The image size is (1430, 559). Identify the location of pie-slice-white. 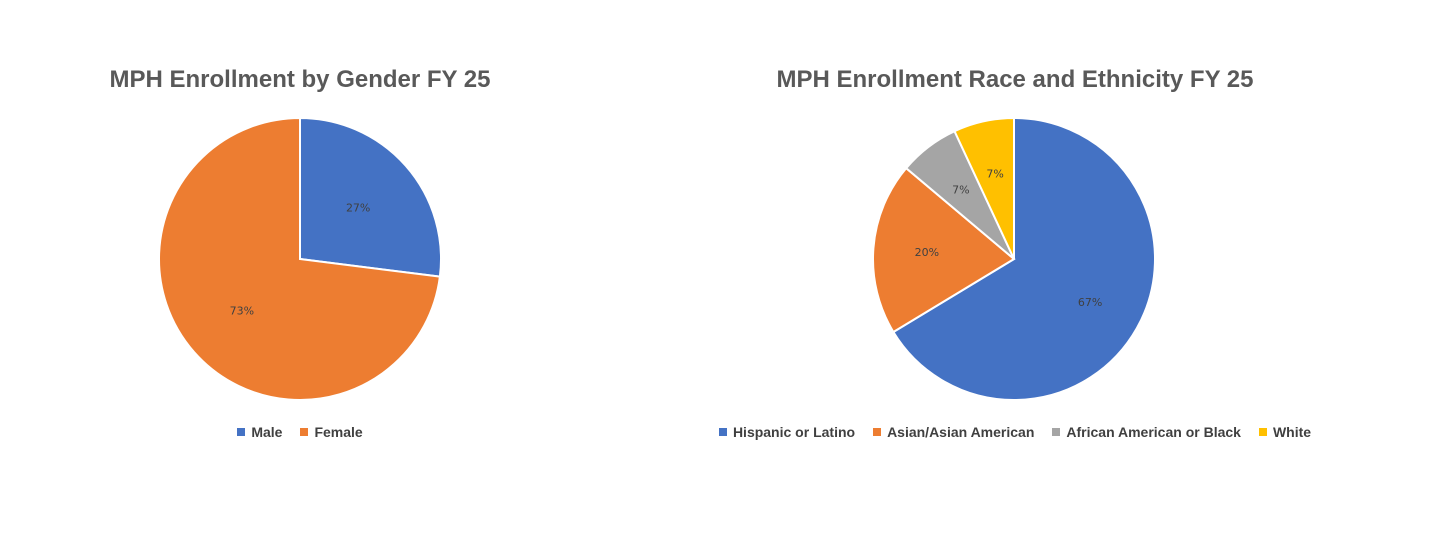
(984, 188).